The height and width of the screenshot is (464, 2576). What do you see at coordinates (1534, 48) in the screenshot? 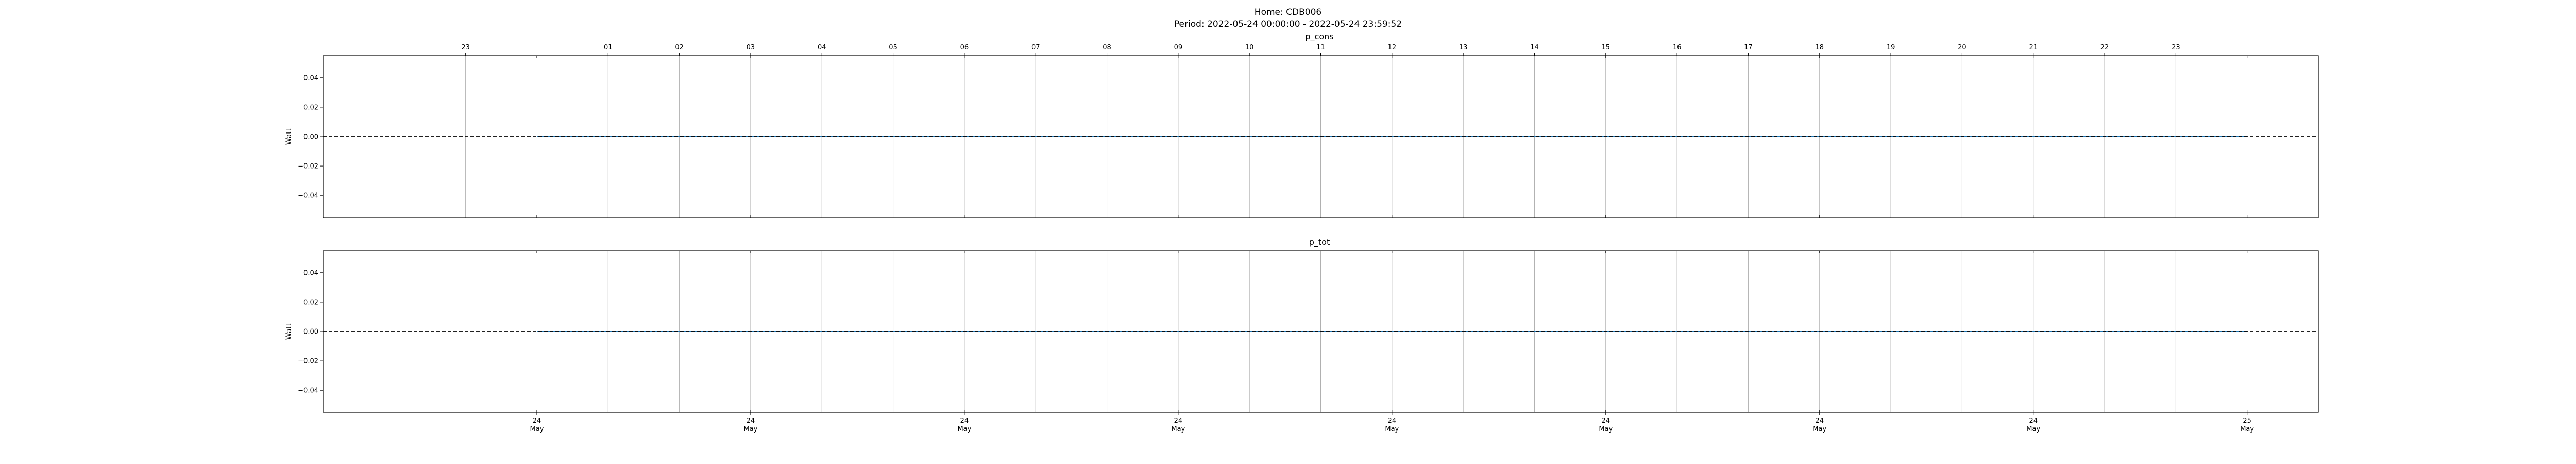
I see `hour-tick-label: 14` at bounding box center [1534, 48].